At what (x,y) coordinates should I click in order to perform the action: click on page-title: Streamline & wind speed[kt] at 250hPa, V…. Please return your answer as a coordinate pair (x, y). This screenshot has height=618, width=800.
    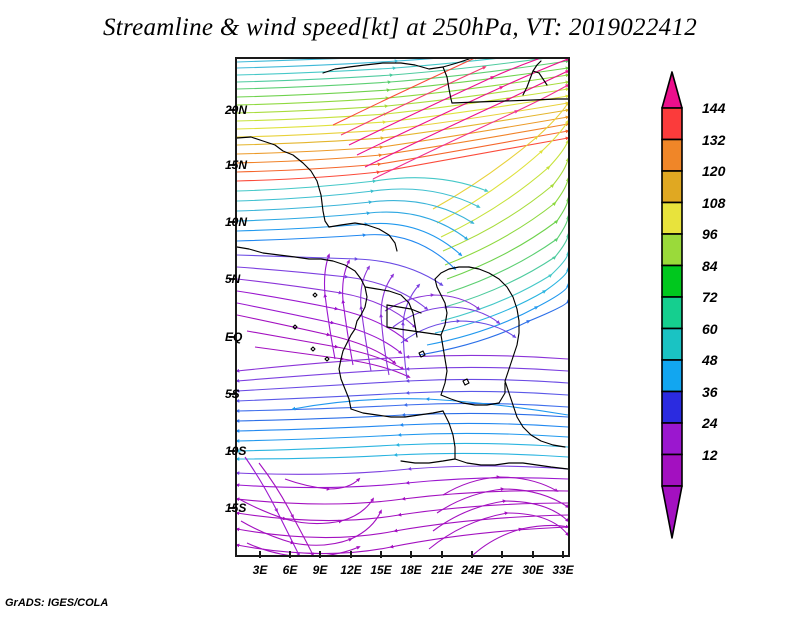
    Looking at the image, I should click on (400, 27).